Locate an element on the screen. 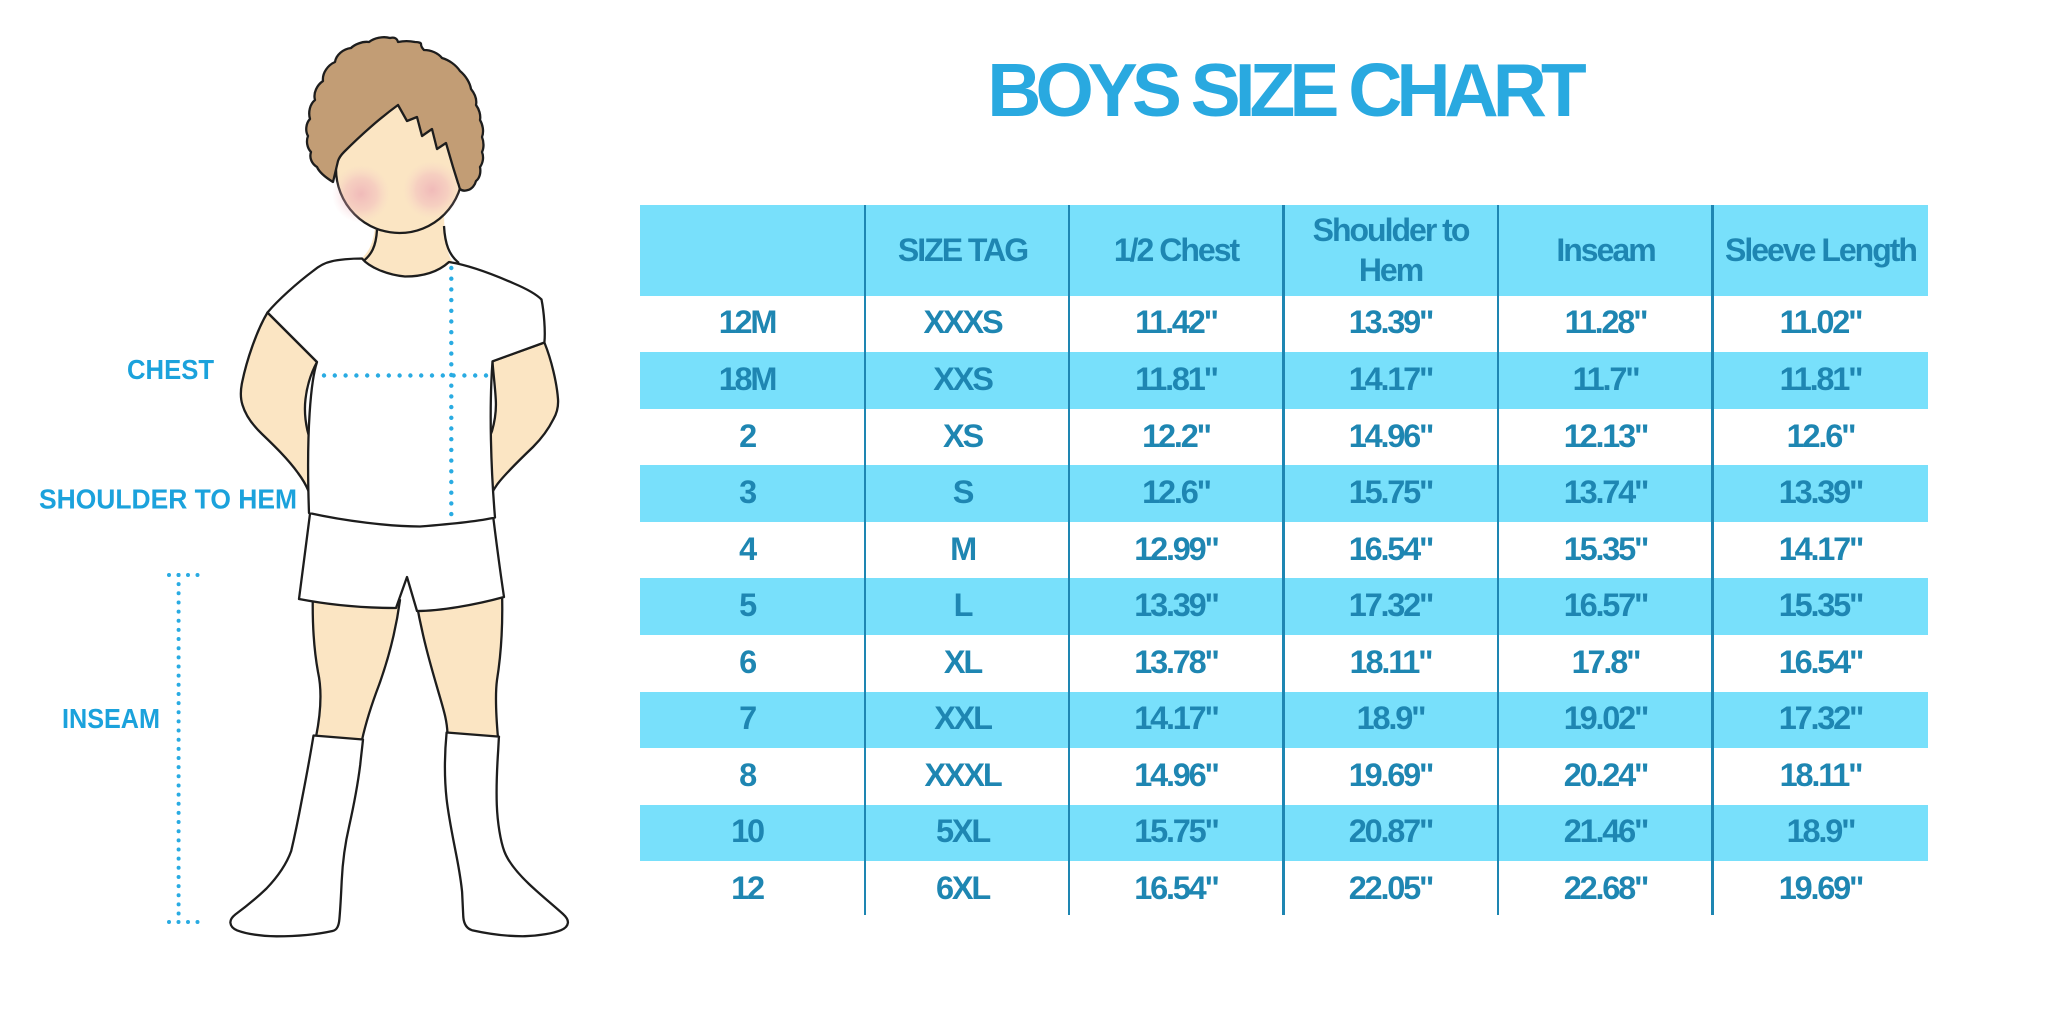 The width and height of the screenshot is (2048, 1024). svg-text: INSEAM is located at coordinates (111, 718).